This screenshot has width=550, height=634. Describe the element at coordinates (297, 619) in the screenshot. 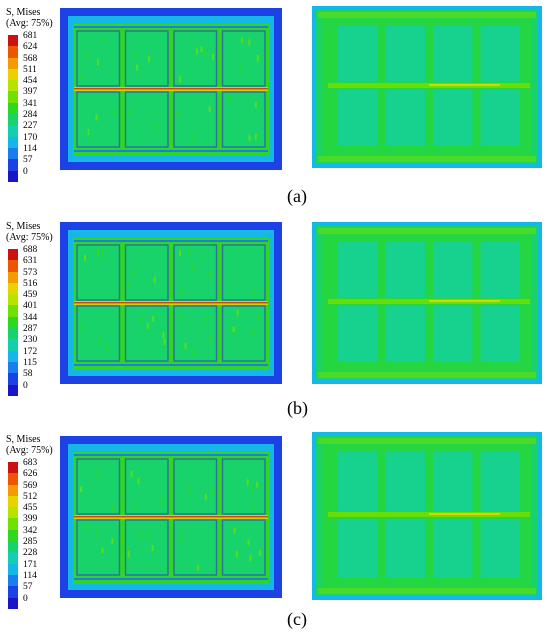

I see `caption-c: (c)` at that location.